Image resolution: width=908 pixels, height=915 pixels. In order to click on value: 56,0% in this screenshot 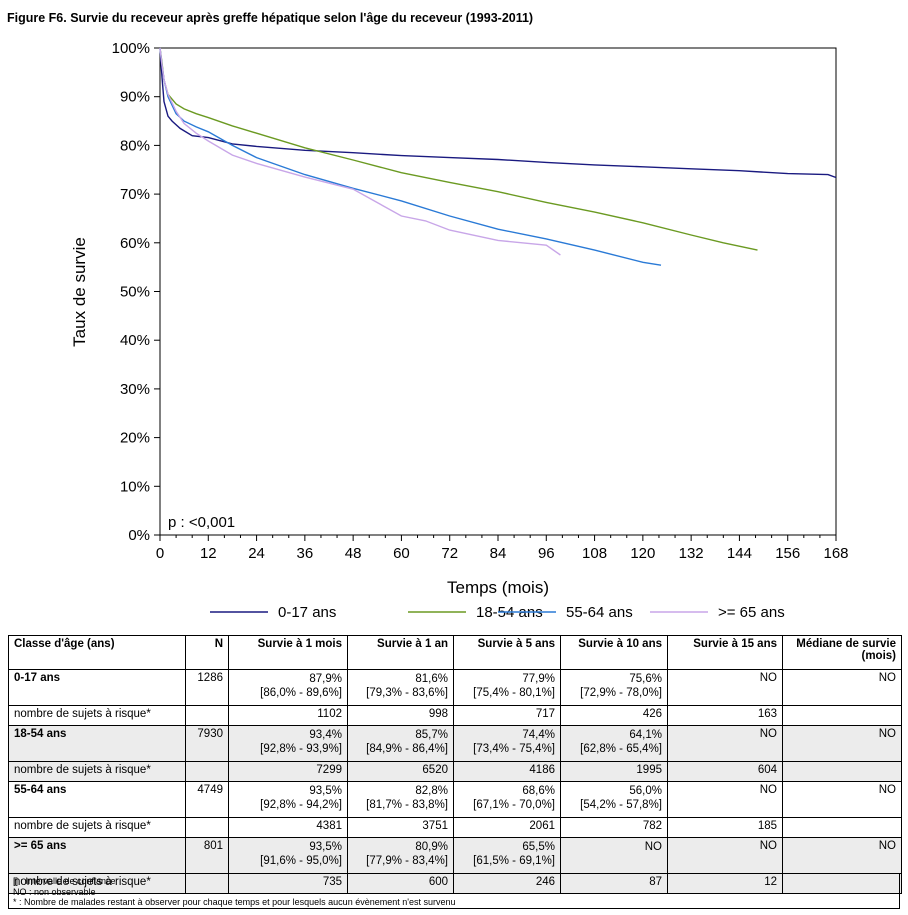, I will do `click(645, 791)`.